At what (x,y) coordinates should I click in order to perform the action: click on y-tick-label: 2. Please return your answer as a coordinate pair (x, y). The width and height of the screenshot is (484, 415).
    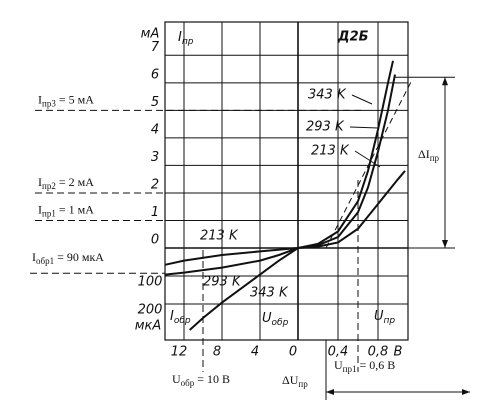
    Looking at the image, I should click on (155, 184).